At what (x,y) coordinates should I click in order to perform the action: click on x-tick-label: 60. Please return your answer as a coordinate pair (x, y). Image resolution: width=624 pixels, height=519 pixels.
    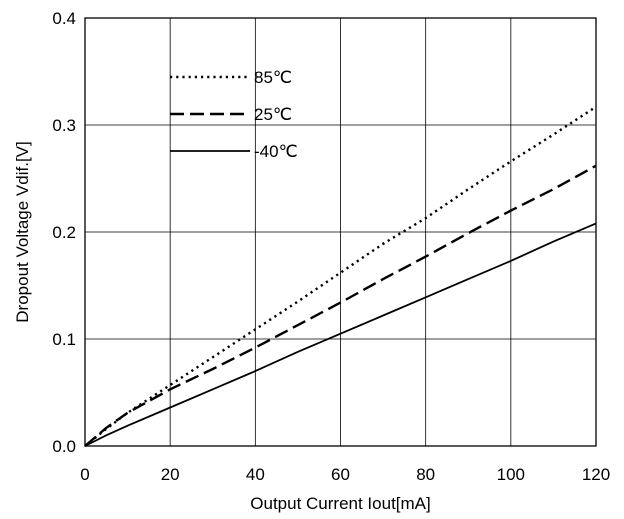
    Looking at the image, I should click on (340, 474).